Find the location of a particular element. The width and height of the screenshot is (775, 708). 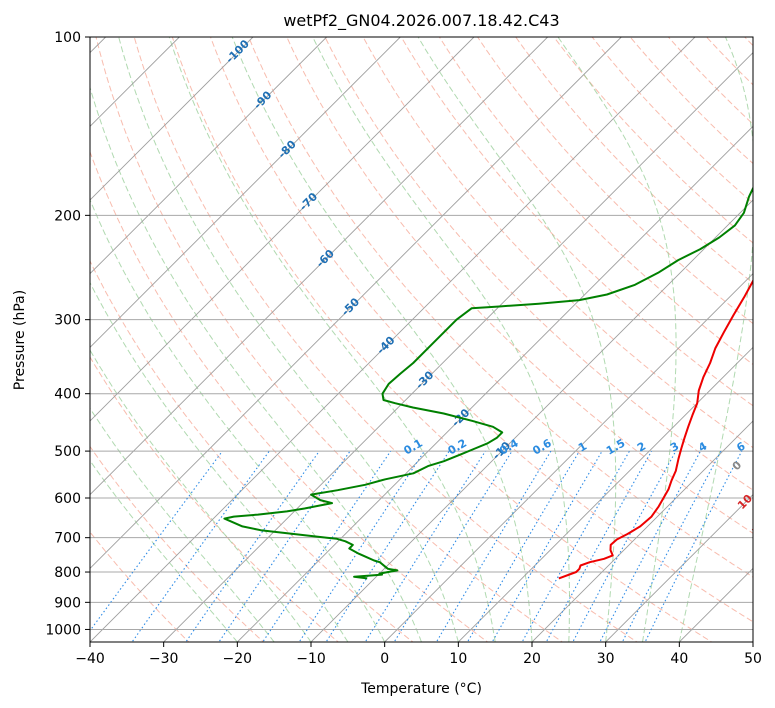

chart-title: wetPf2_GN04.2026.007.18.42.C43 is located at coordinates (421, 21).